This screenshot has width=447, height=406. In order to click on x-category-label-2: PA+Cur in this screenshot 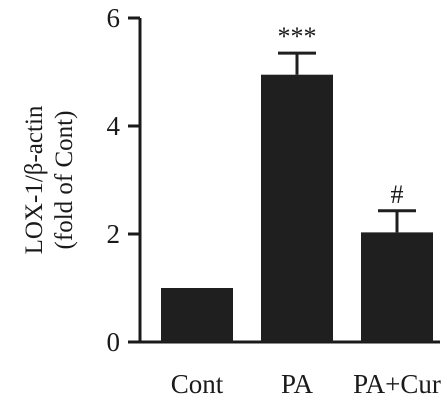, I will do `click(397, 384)`.